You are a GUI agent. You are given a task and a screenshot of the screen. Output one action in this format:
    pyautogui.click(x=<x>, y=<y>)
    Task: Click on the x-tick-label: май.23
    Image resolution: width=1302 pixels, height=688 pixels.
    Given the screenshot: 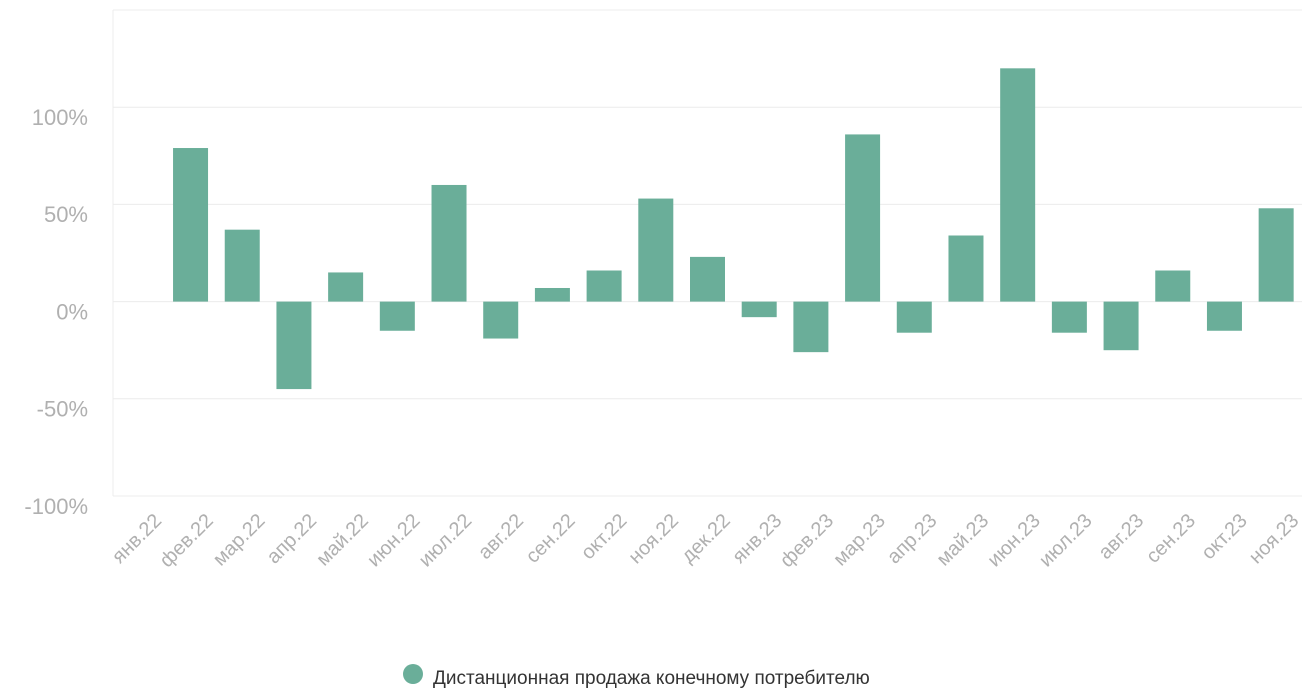 What is the action you would take?
    pyautogui.click(x=963, y=540)
    